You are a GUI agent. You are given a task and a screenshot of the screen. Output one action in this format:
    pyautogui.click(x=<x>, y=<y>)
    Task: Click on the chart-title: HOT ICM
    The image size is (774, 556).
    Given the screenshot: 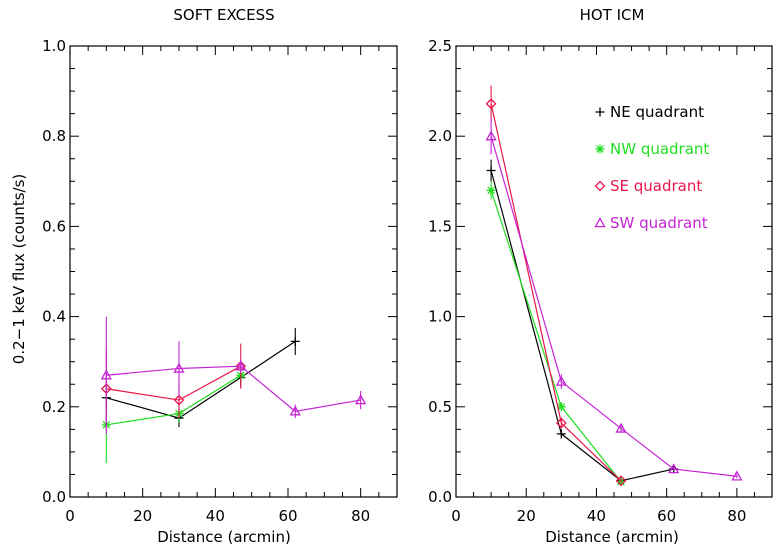 What is the action you would take?
    pyautogui.click(x=612, y=15)
    